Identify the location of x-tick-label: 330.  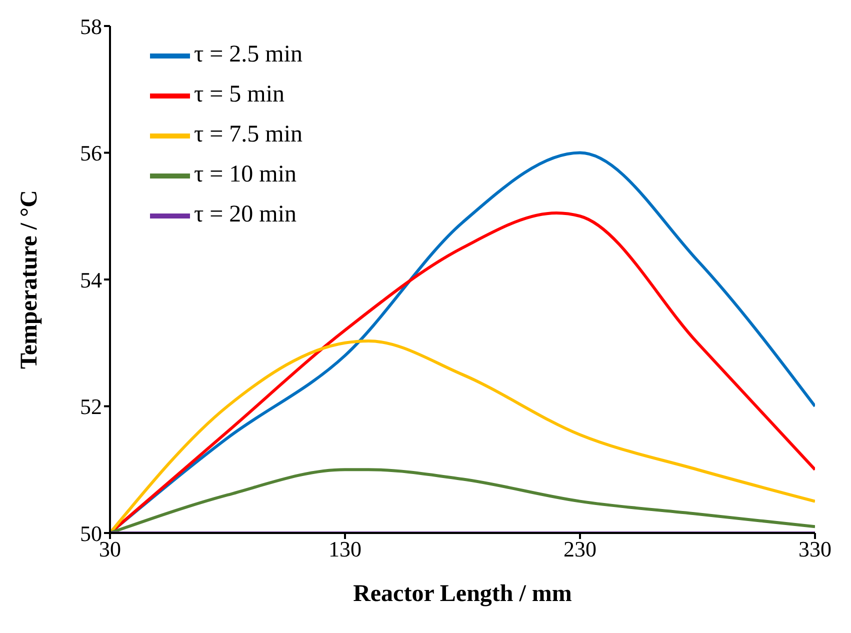
(815, 549).